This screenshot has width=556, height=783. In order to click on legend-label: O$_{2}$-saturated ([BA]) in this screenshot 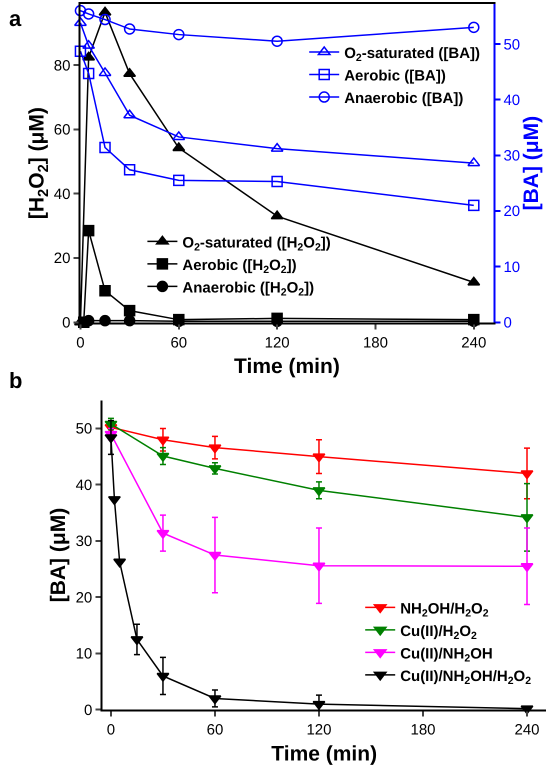, I will do `click(412, 54)`.